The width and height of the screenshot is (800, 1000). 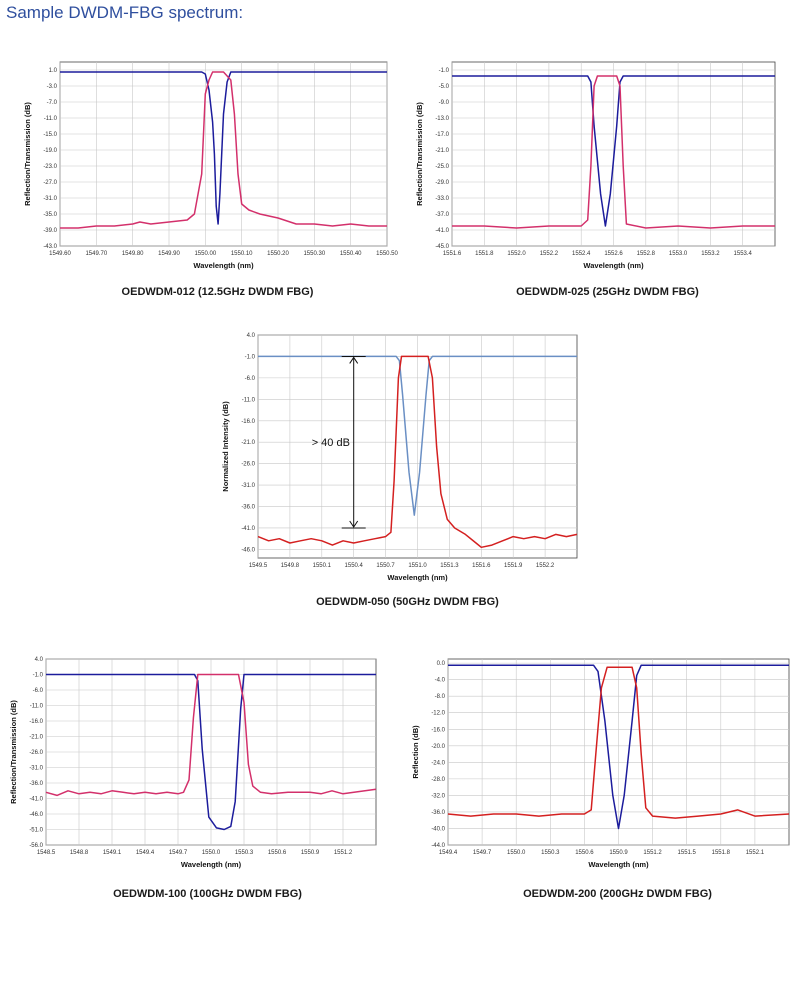 I want to click on y-tick-label: -13.0, so click(x=442, y=119).